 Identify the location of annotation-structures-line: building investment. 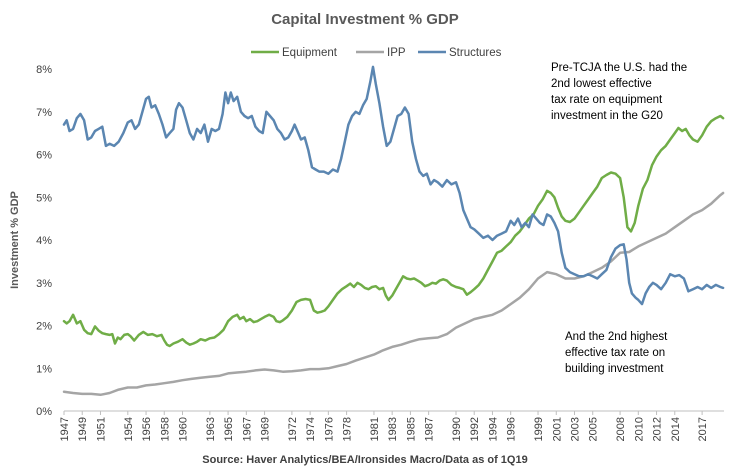
(614, 369).